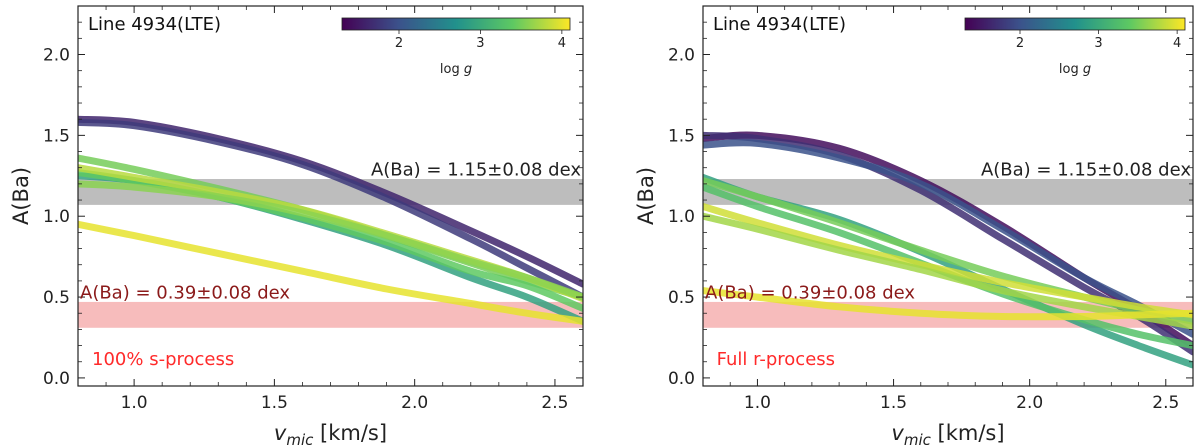  Describe the element at coordinates (776, 359) in the screenshot. I see `process-annotation: Full r-process` at that location.